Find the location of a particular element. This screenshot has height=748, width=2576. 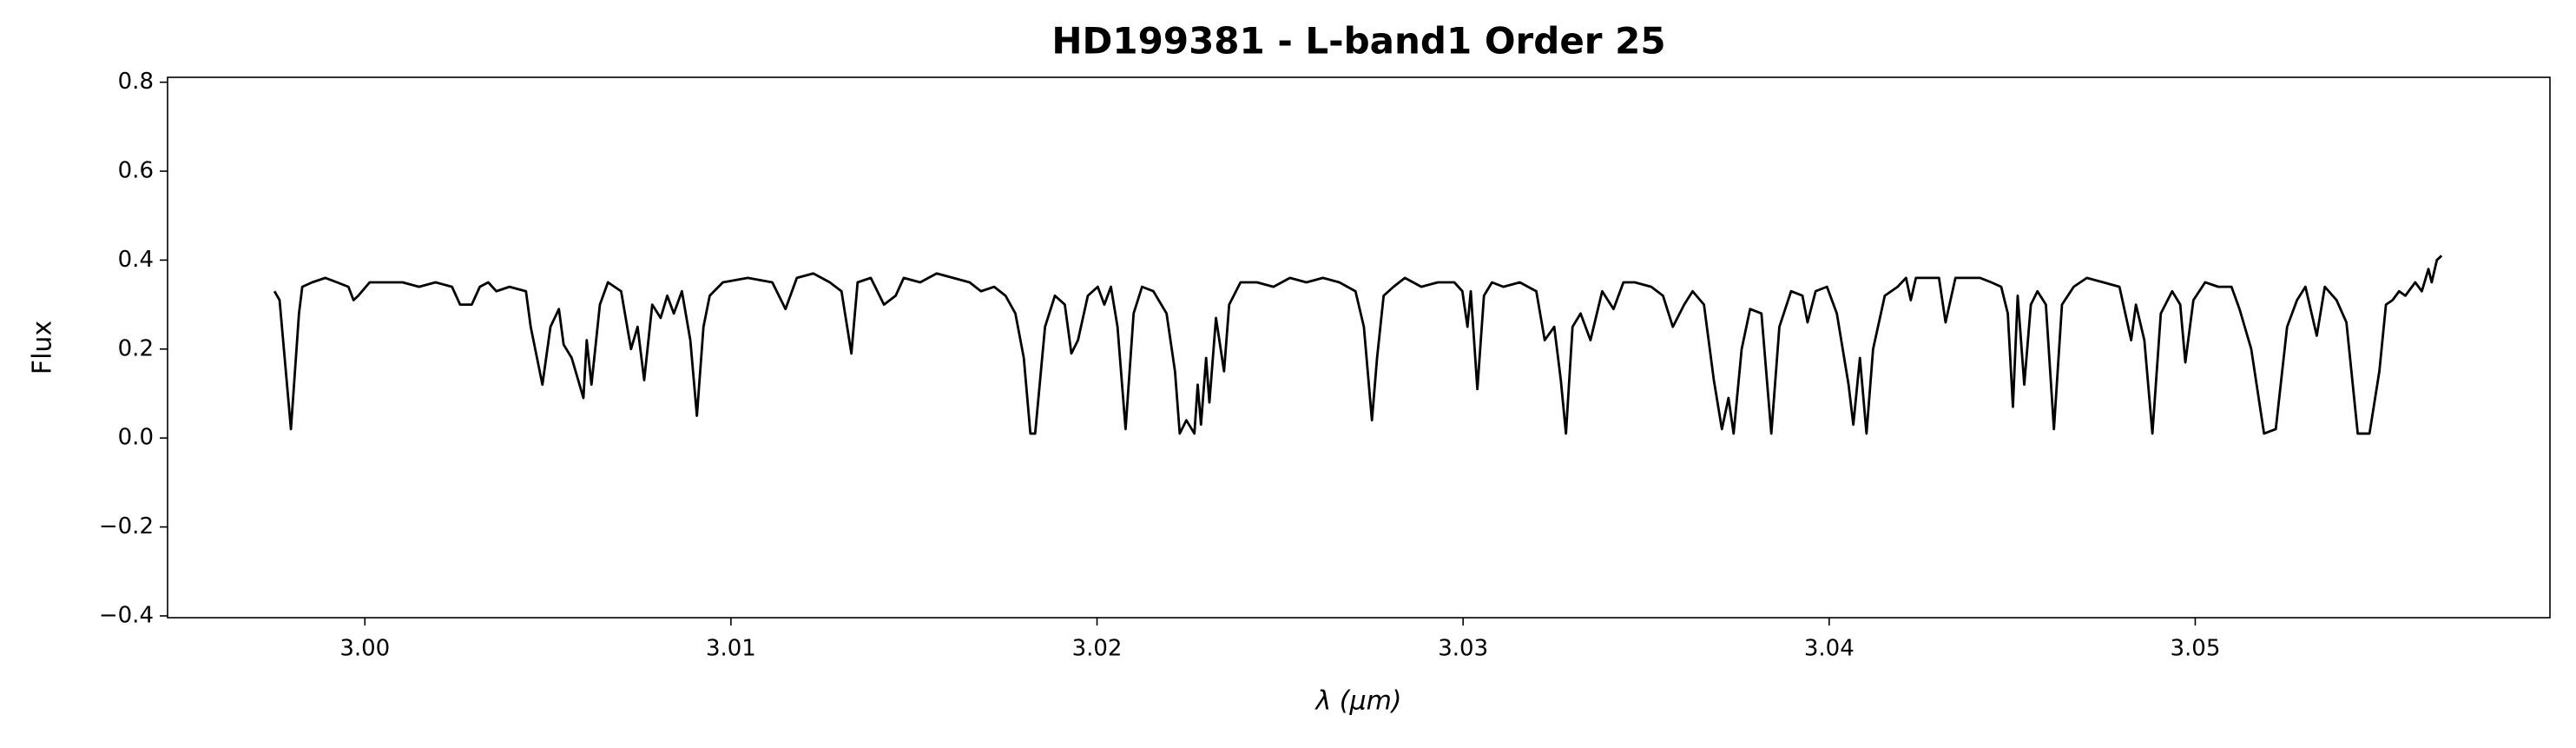

y-tick-label: 0.0 is located at coordinates (136, 438).